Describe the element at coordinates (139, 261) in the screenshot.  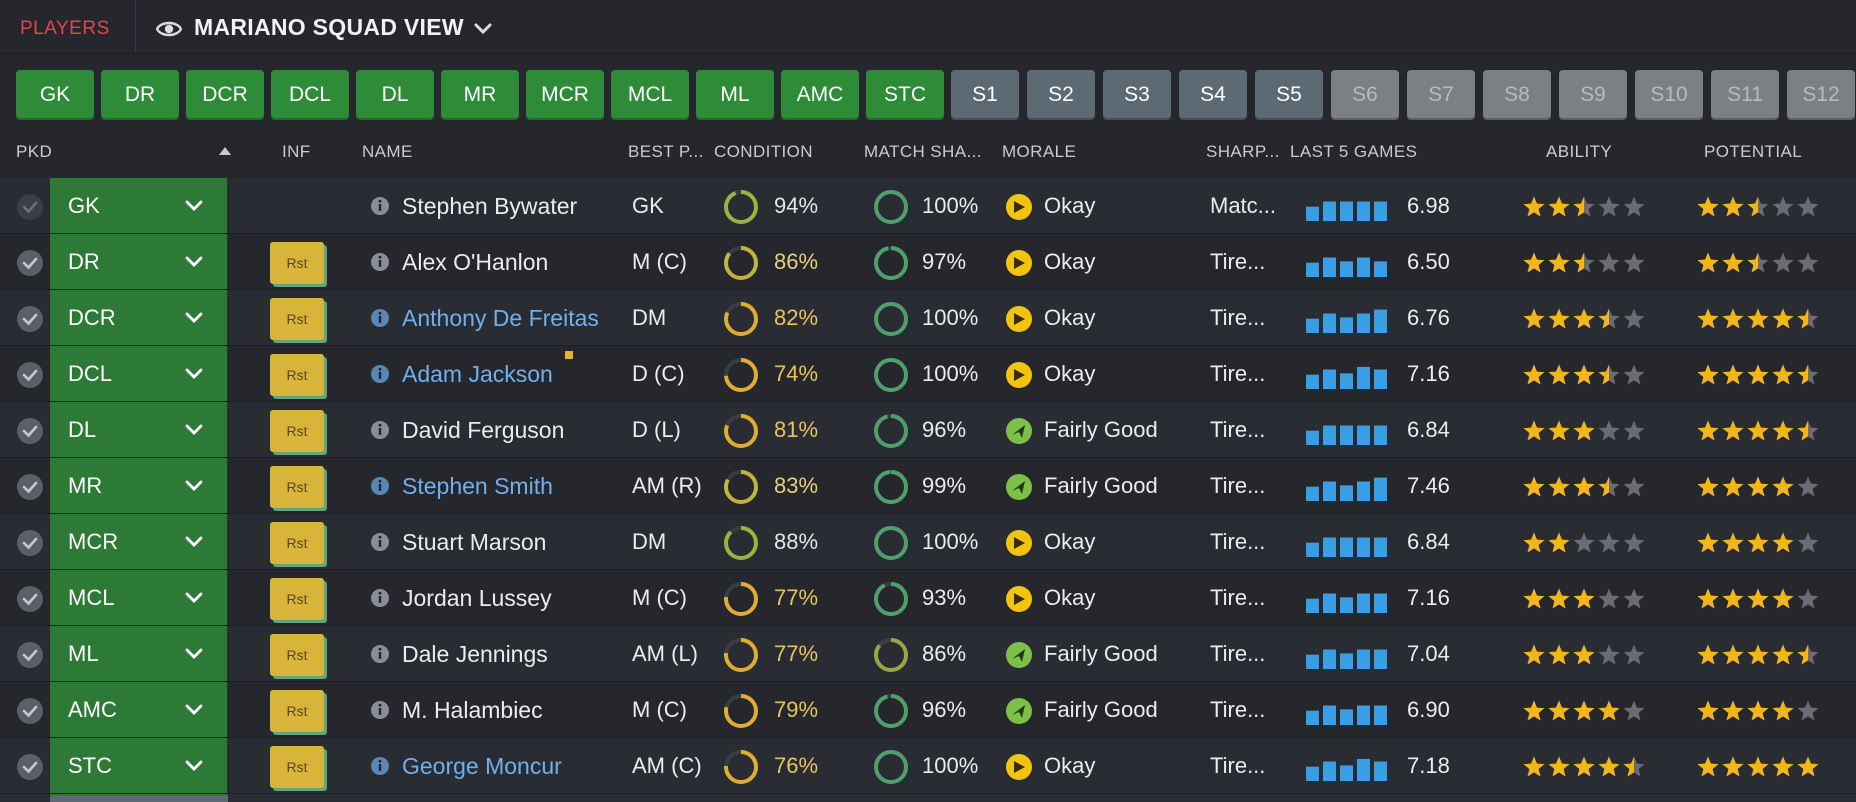
I see `position-dropdown: DR` at that location.